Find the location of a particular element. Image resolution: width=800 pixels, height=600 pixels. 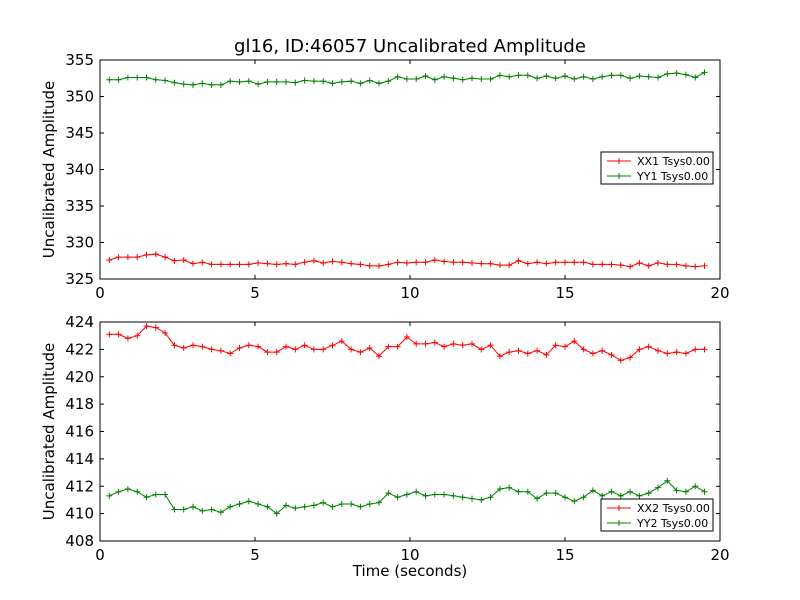

y-tick-label: 330 is located at coordinates (79, 243).